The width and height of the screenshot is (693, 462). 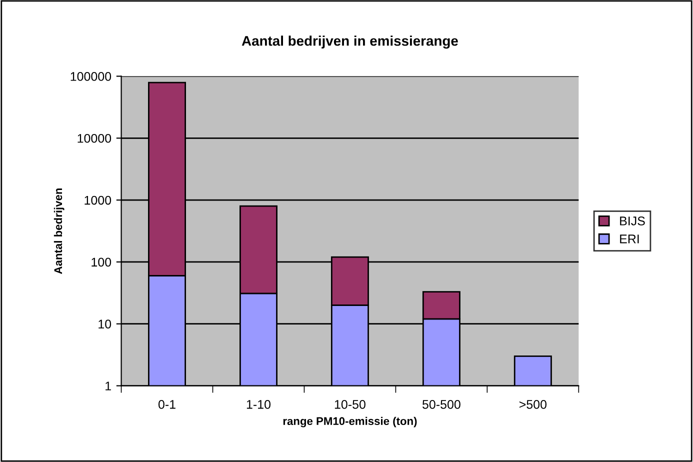 I want to click on legend-label: ERI, so click(x=629, y=239).